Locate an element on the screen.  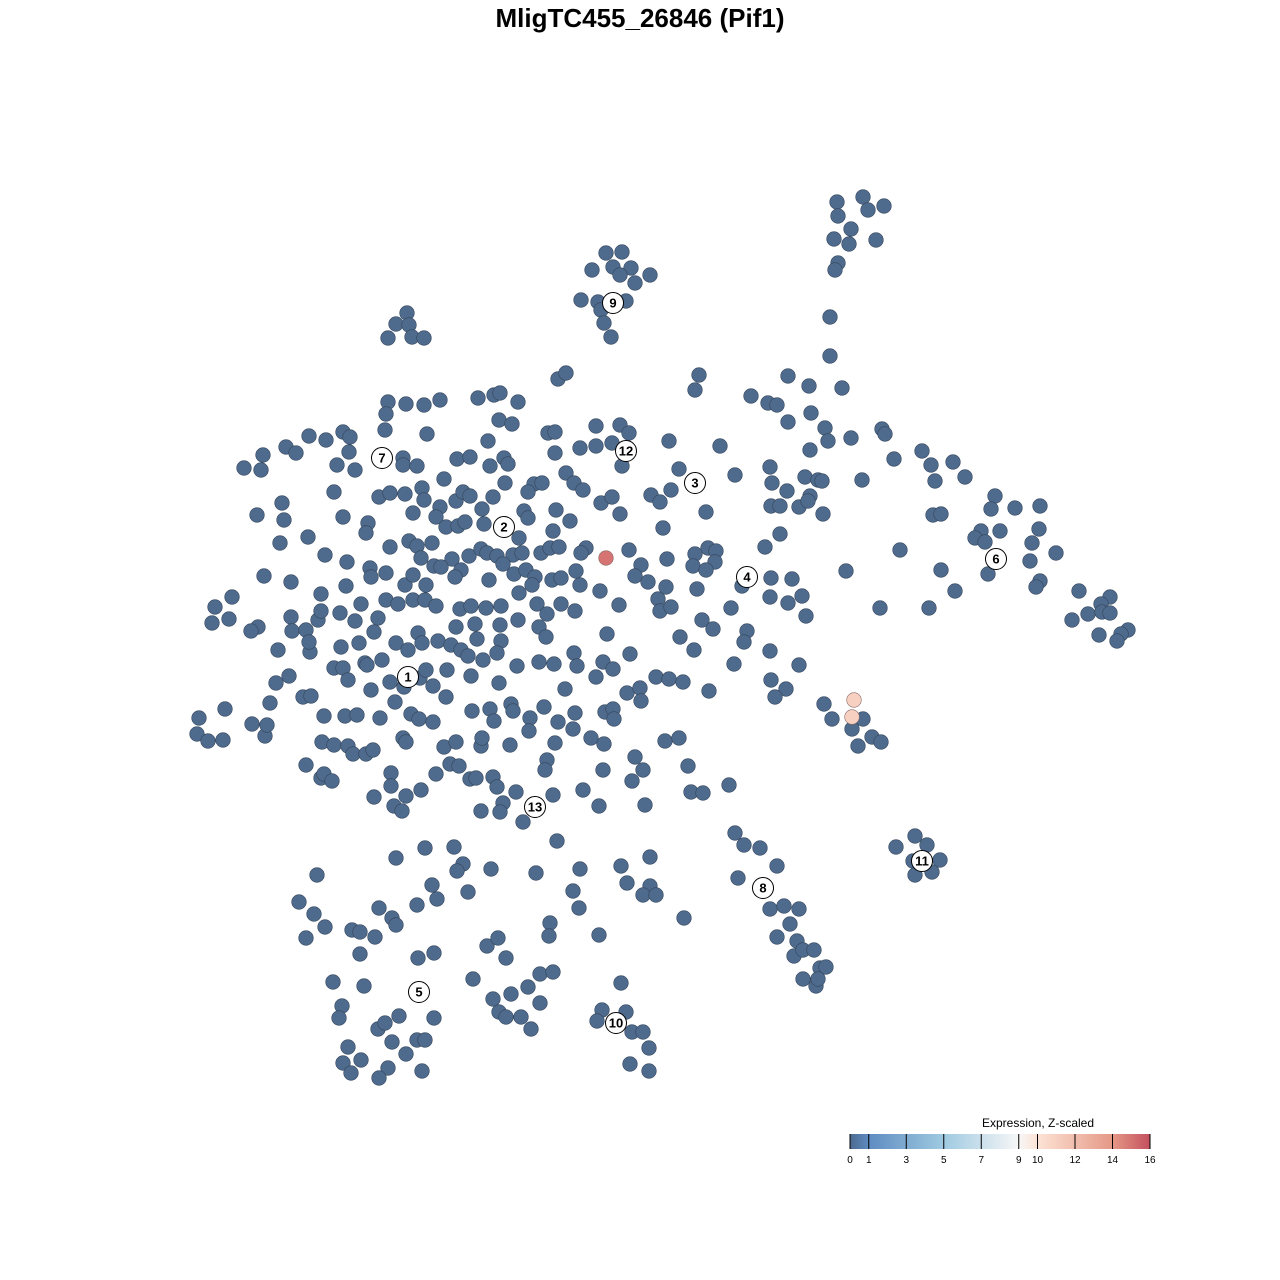
cluster-label: 10 is located at coordinates (616, 1023).